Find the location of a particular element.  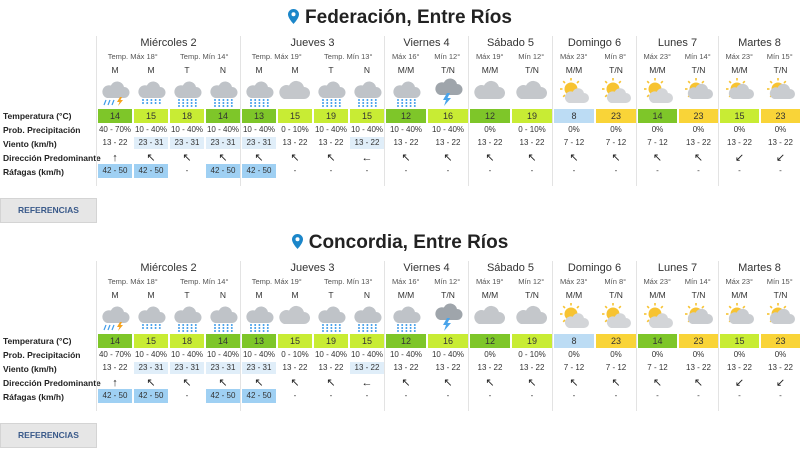

temperature-value: 19 is located at coordinates (331, 116).